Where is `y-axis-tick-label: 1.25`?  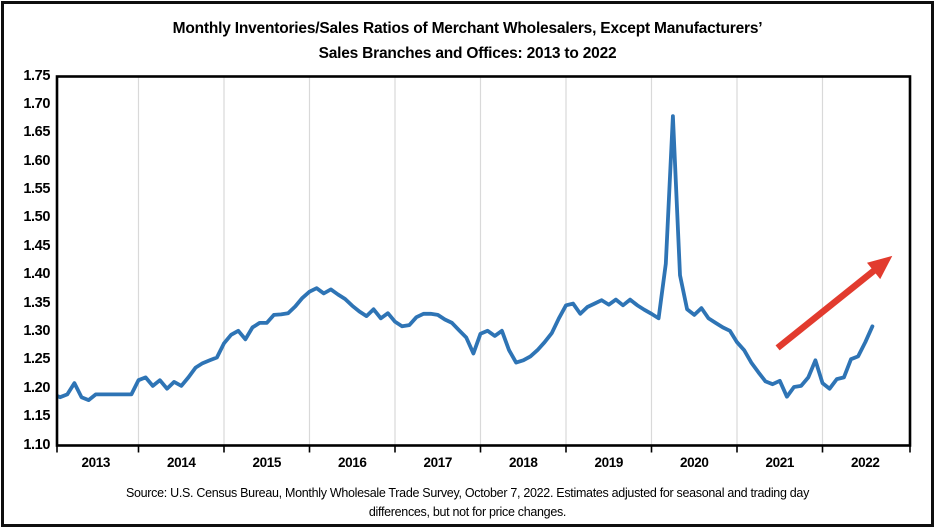 y-axis-tick-label: 1.25 is located at coordinates (36, 359).